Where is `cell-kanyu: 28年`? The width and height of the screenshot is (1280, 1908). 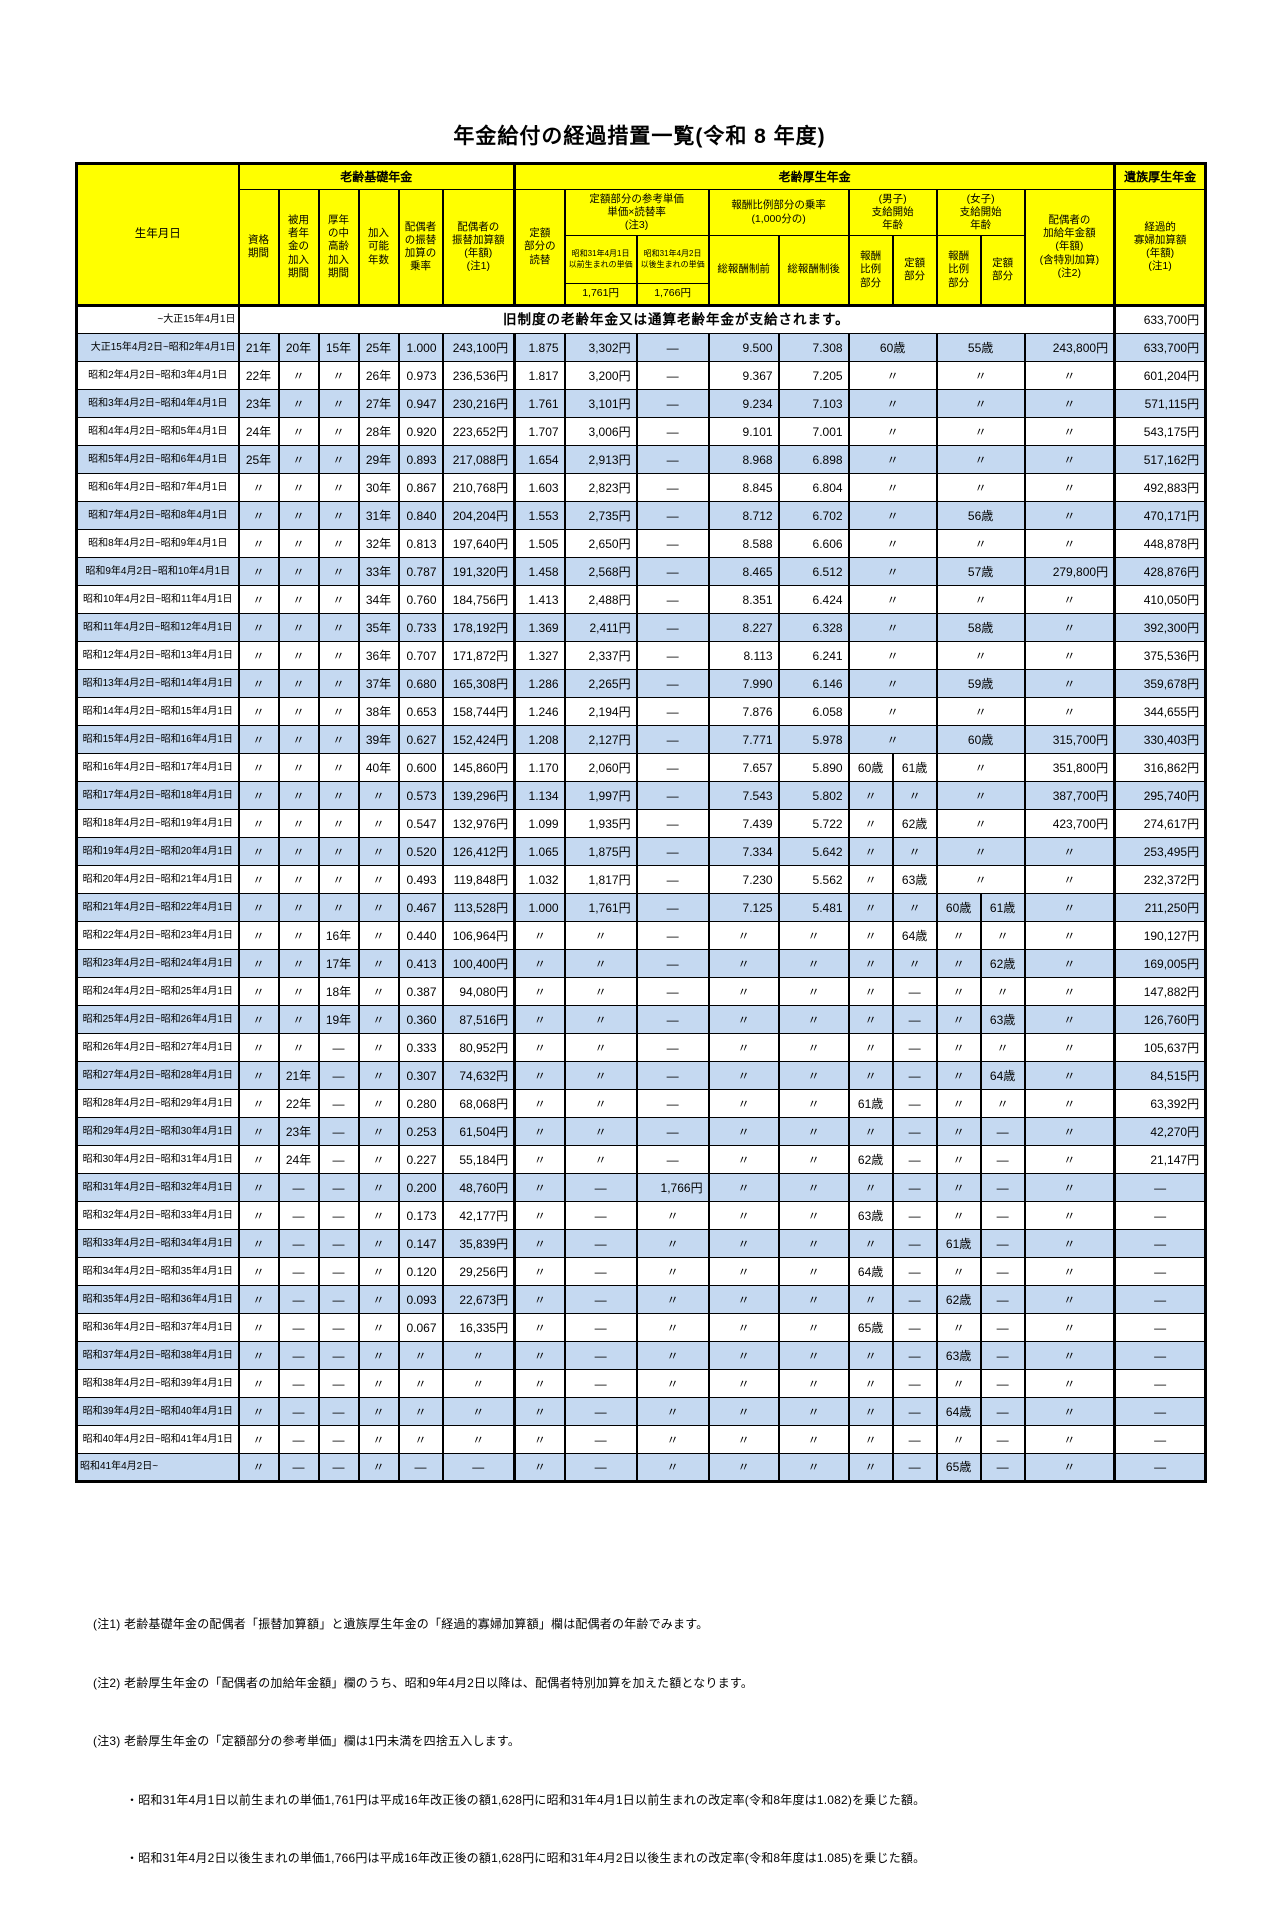
cell-kanyu: 28年 is located at coordinates (378, 431).